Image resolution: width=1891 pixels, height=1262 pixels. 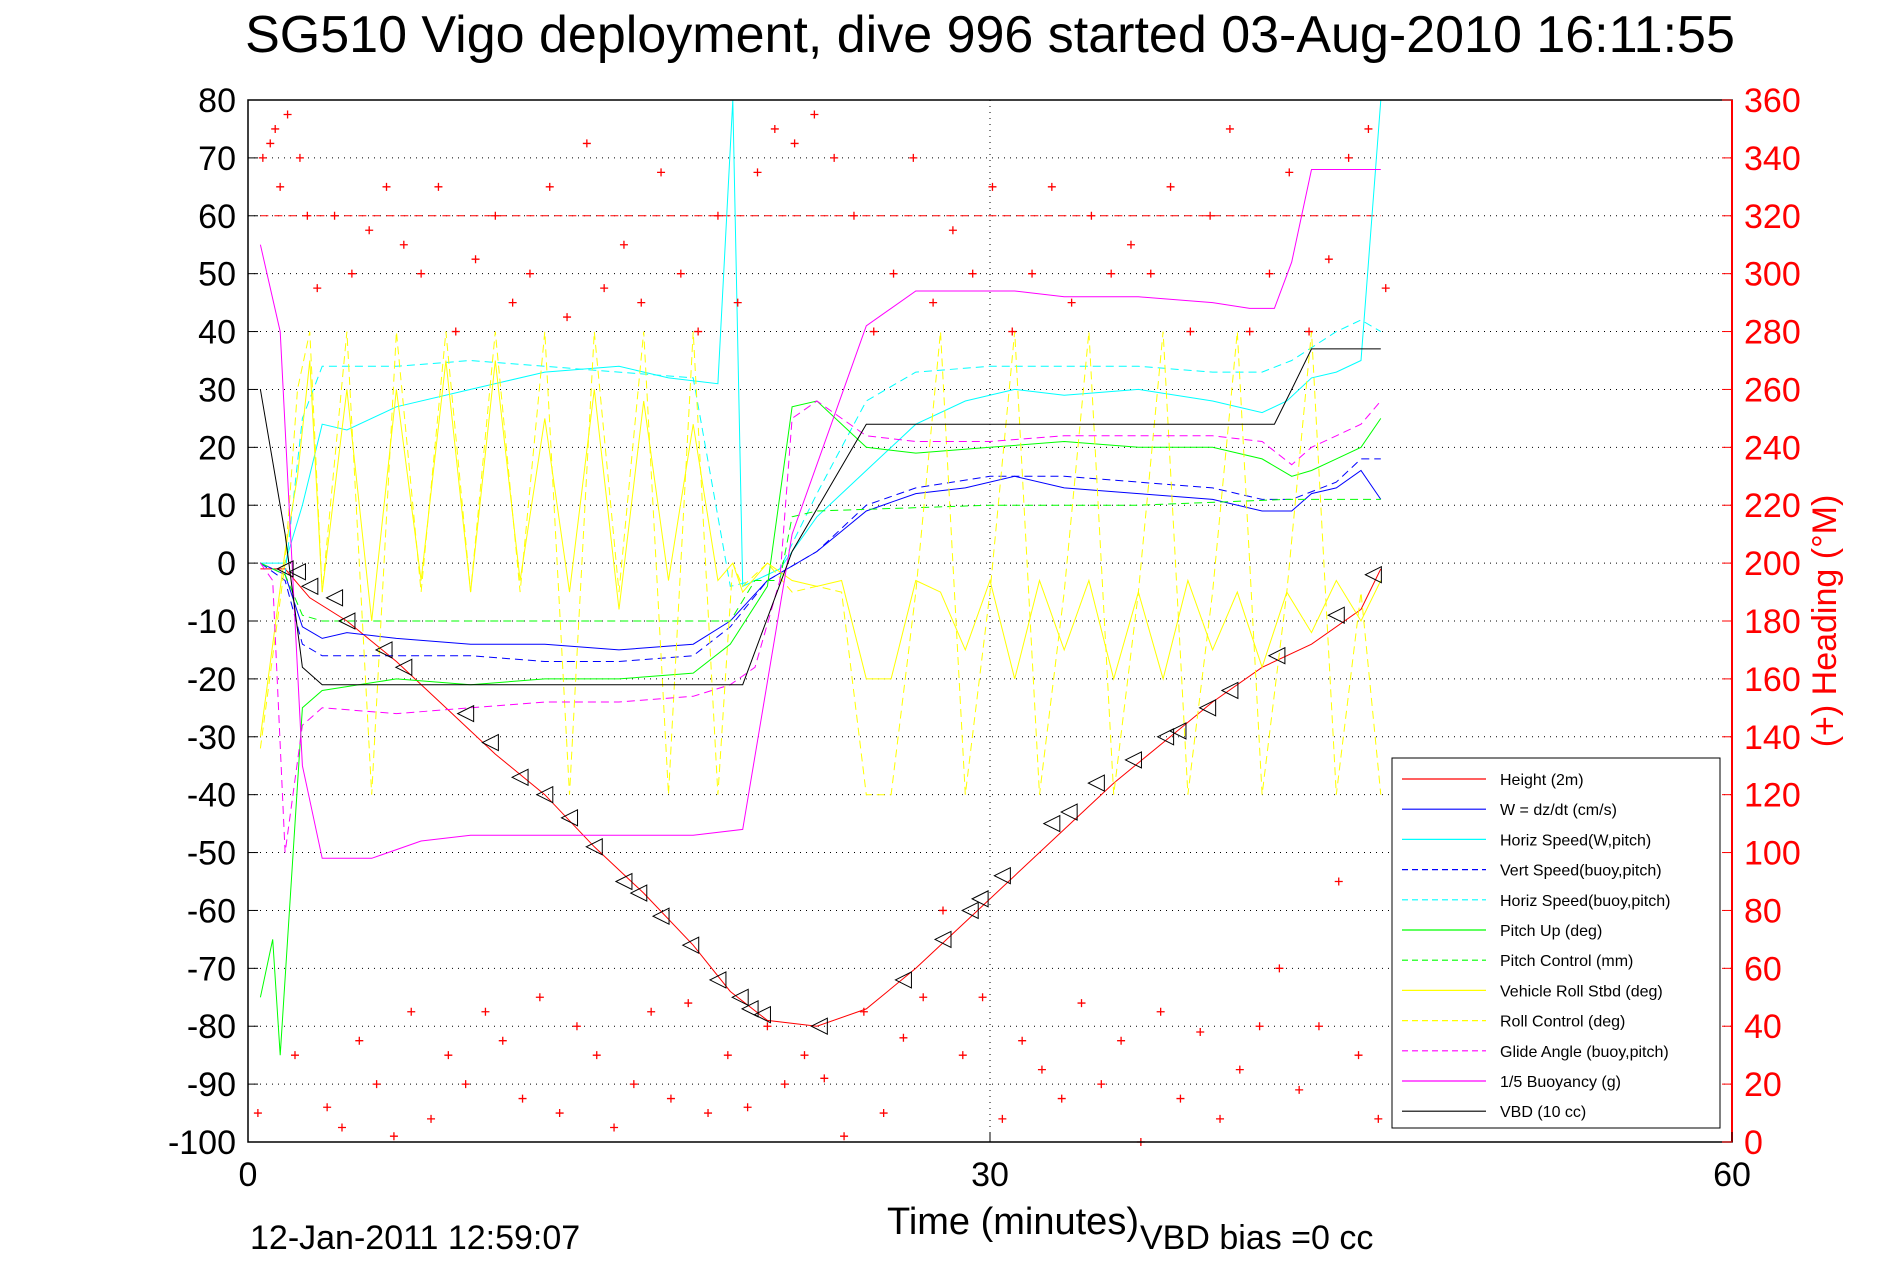 What do you see at coordinates (217, 159) in the screenshot?
I see `y-left-tick-label: 70` at bounding box center [217, 159].